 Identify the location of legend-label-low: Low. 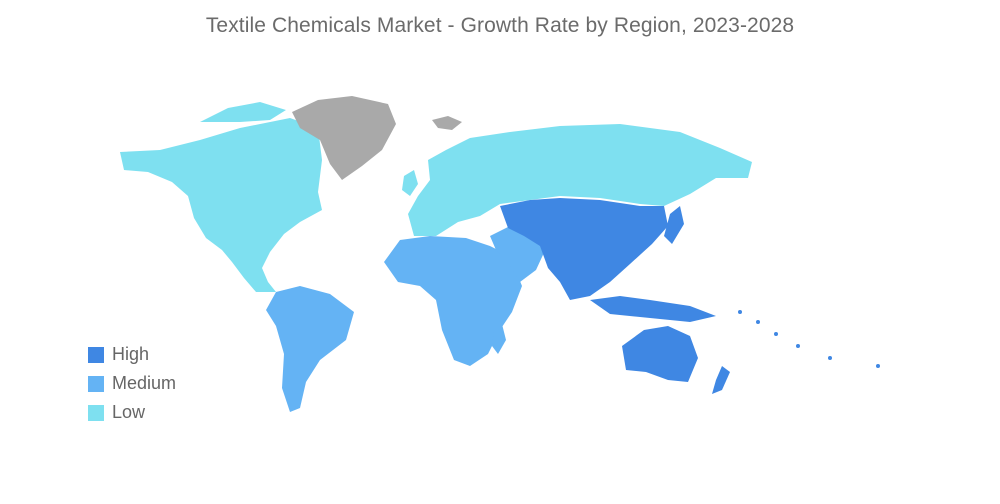
(129, 412).